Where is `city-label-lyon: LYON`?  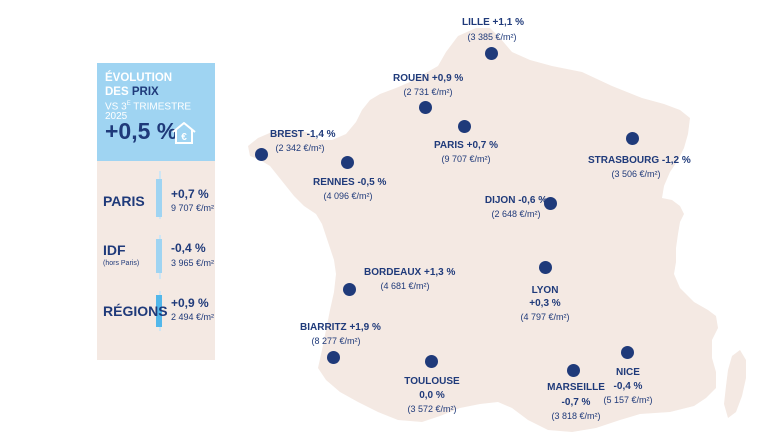
city-label-lyon: LYON is located at coordinates (545, 290).